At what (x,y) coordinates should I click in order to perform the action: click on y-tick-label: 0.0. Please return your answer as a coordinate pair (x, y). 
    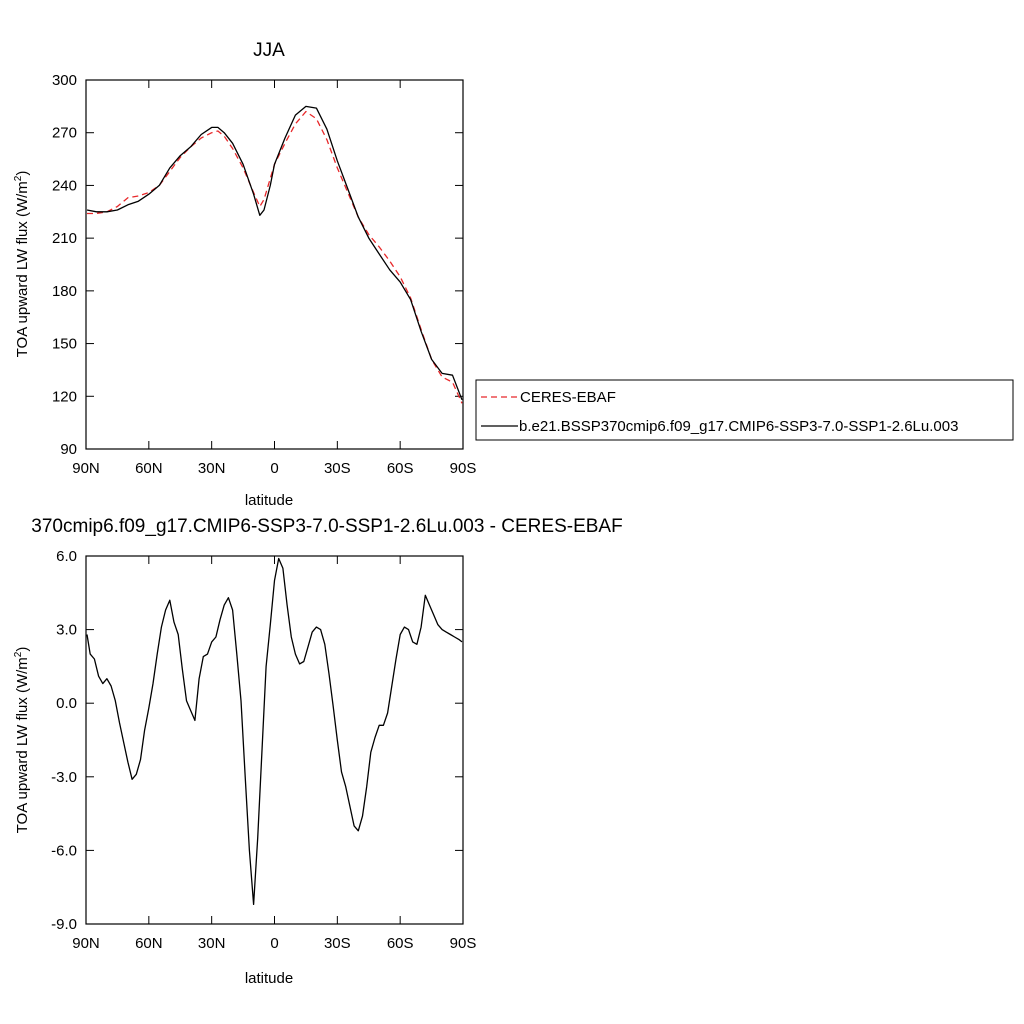
    Looking at the image, I should click on (66, 703).